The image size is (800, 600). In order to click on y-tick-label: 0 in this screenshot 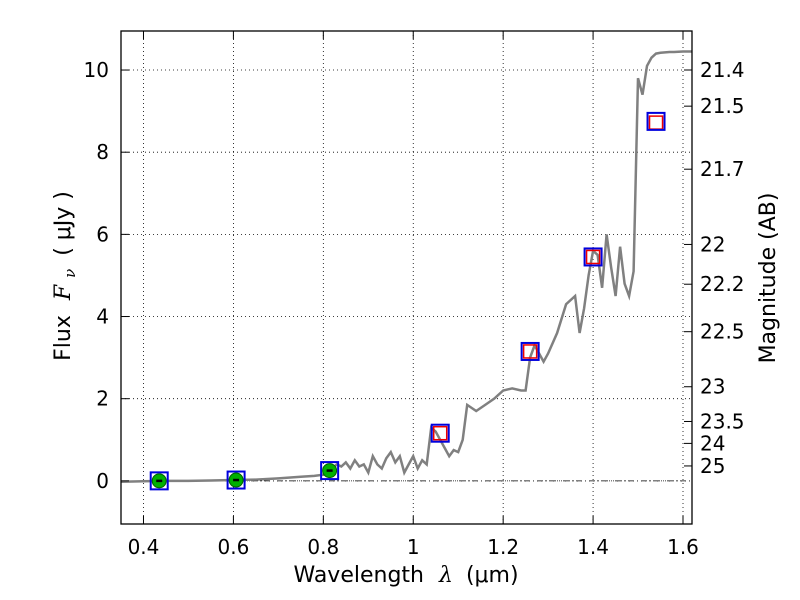, I will do `click(102, 481)`.